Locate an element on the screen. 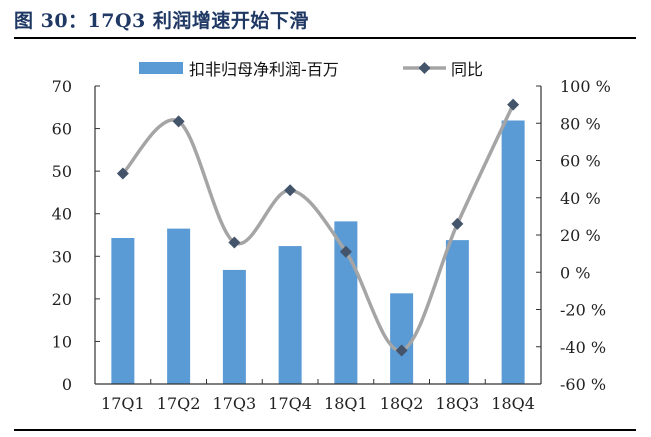 The height and width of the screenshot is (437, 651). left-tick-label: 0 is located at coordinates (67, 384).